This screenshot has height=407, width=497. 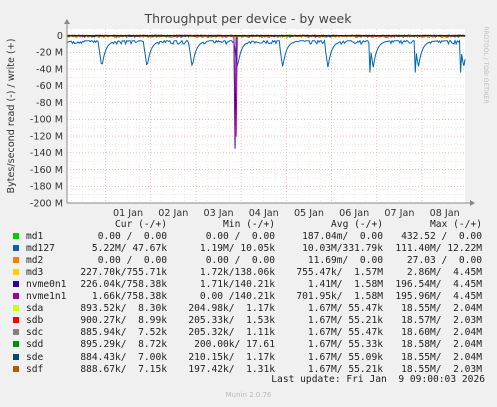 What do you see at coordinates (123, 345) in the screenshot?
I see `legend-cur-value: 895.29k/ 8.72k` at bounding box center [123, 345].